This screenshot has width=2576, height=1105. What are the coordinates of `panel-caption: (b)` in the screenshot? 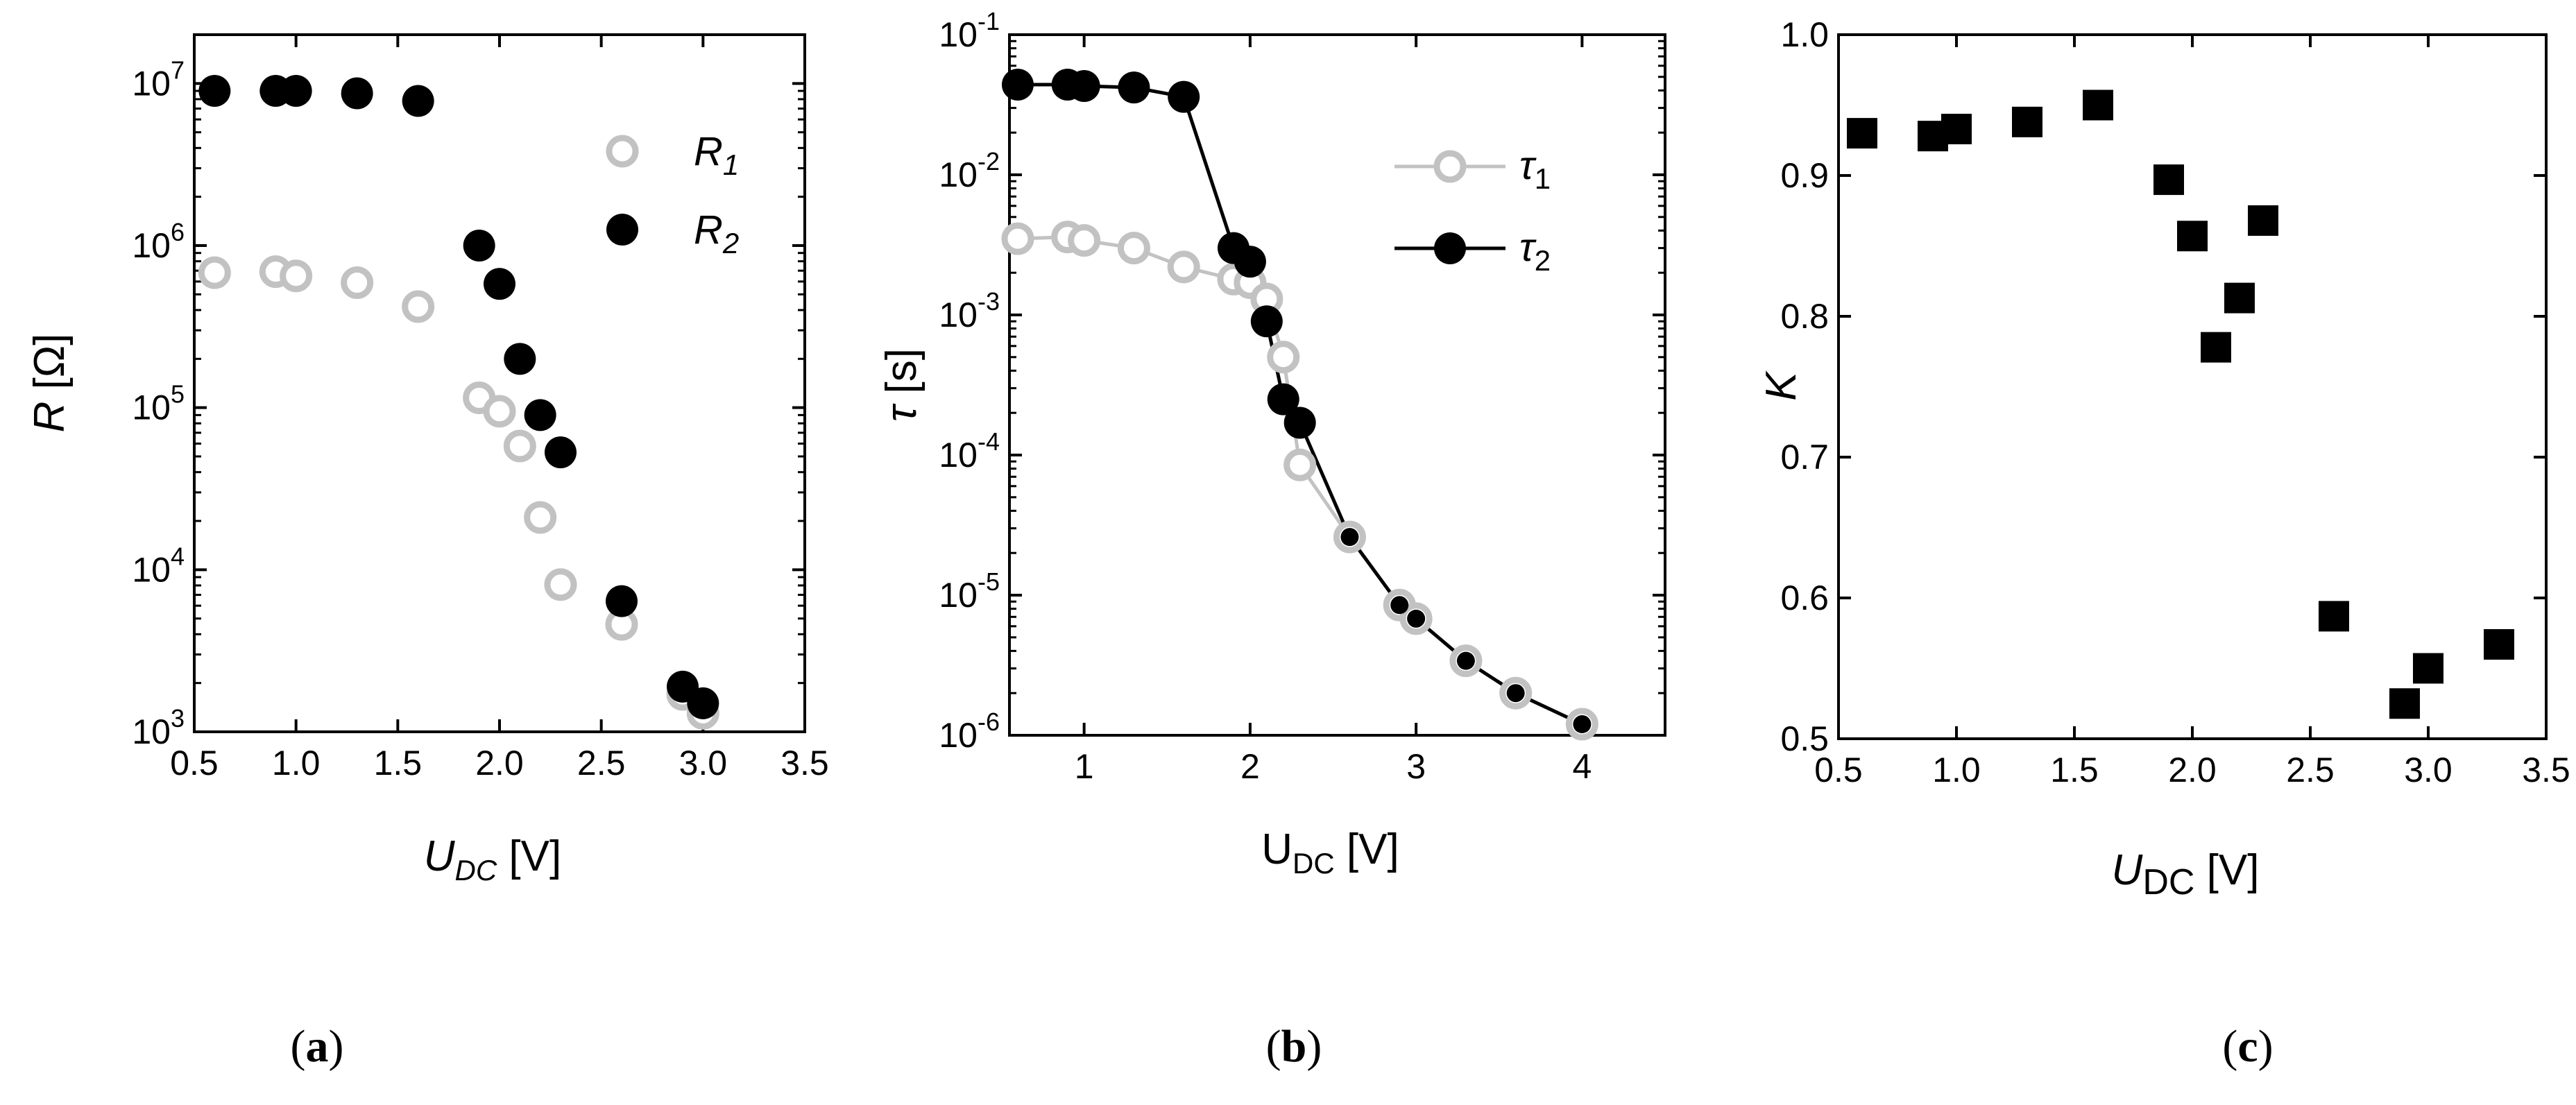 It's located at (1294, 1046).